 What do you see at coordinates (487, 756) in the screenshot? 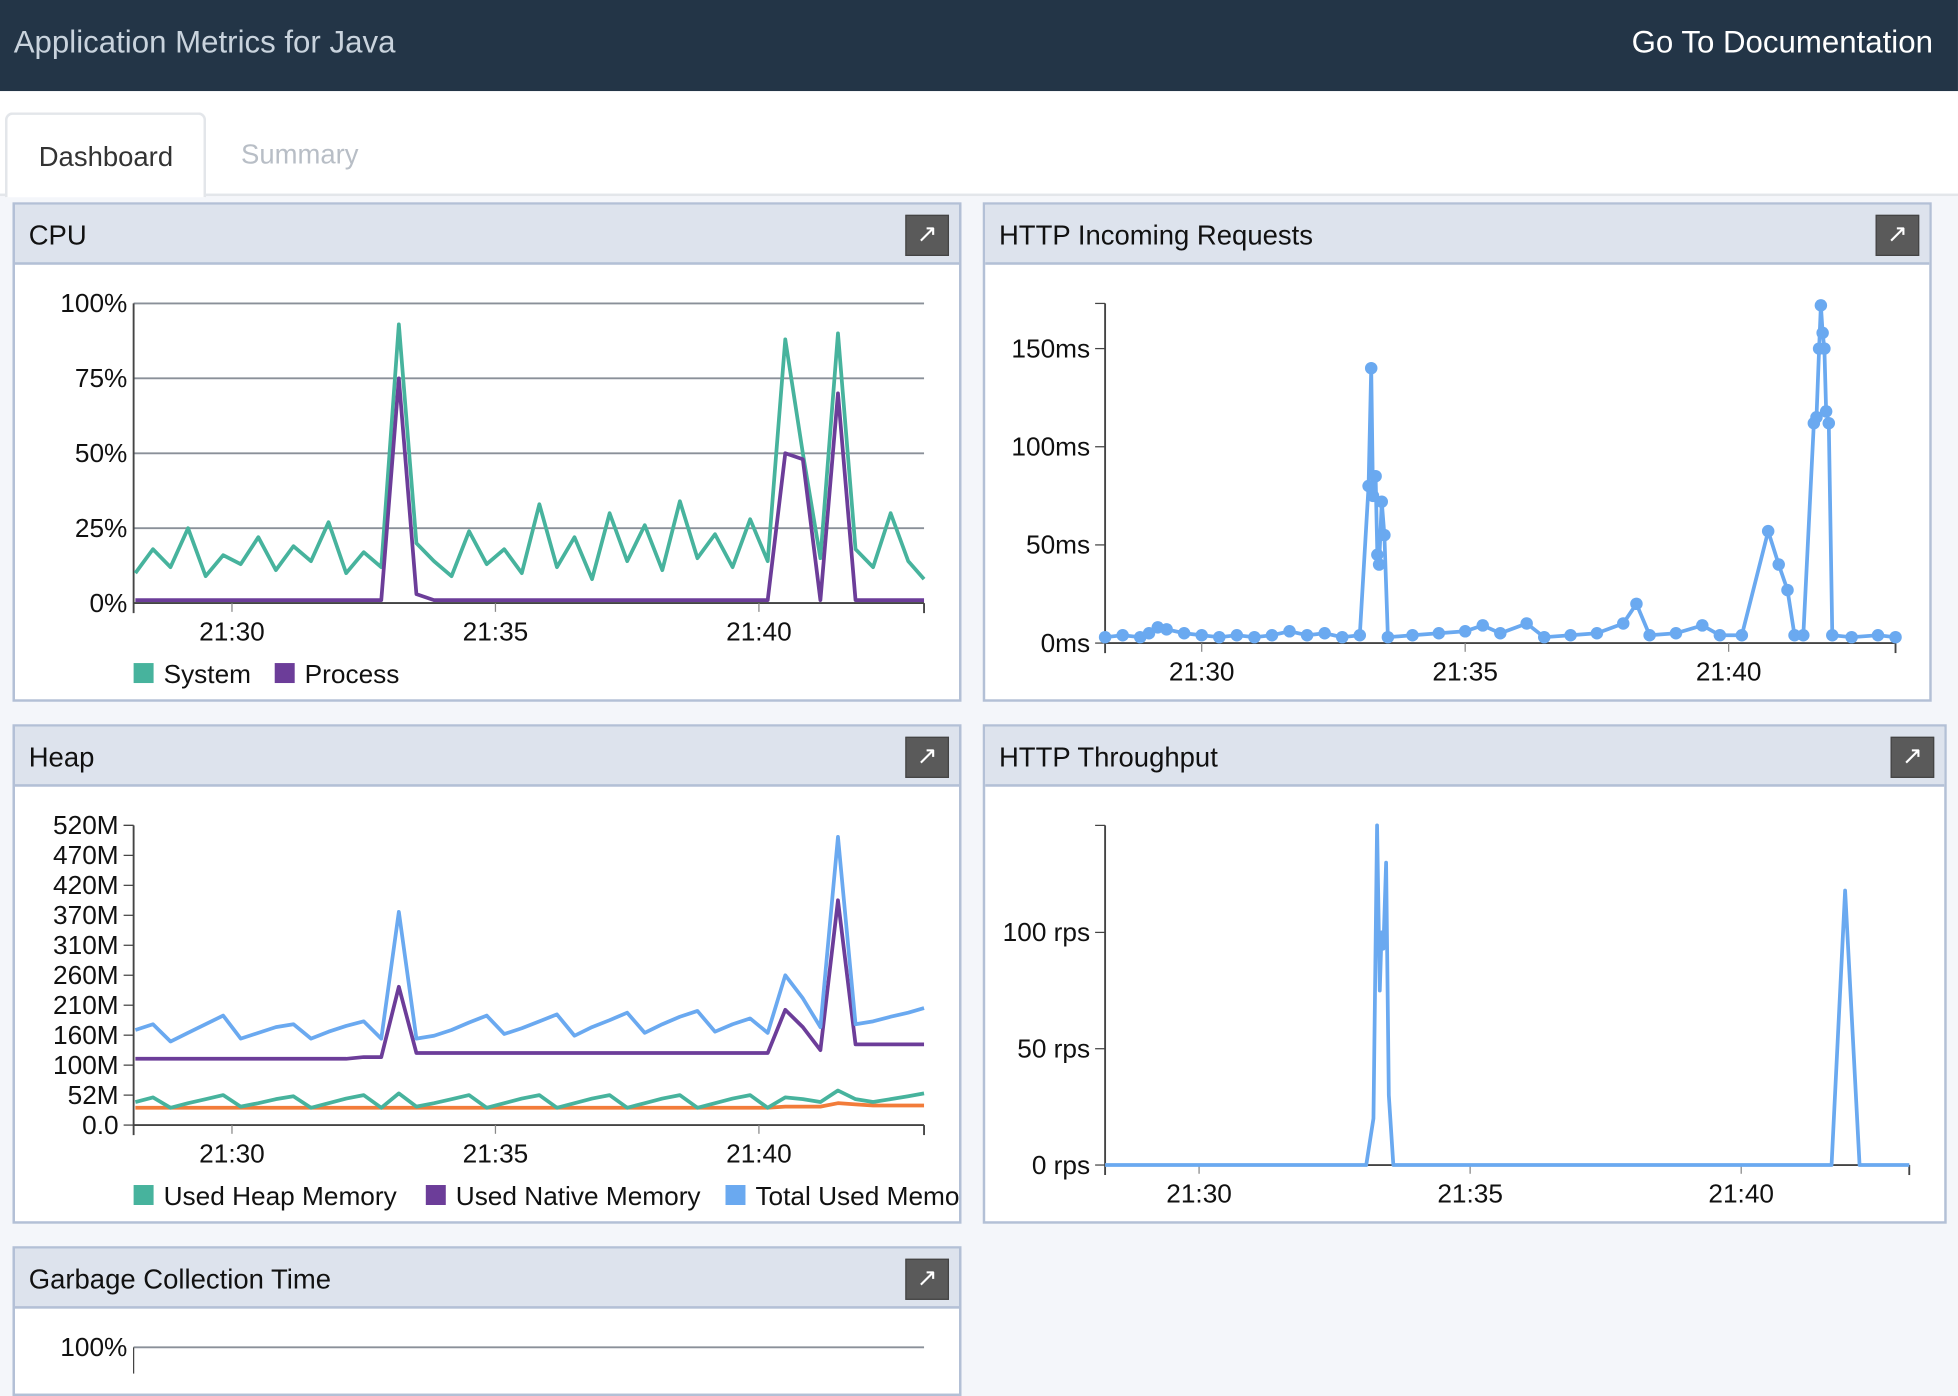
I see `panel-header: Heap ↗` at bounding box center [487, 756].